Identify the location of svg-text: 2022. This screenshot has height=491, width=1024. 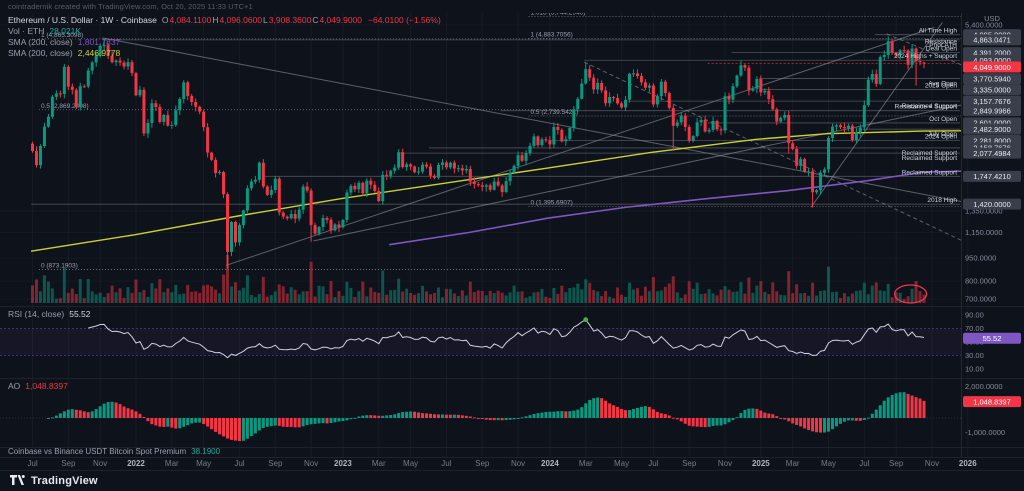
(136, 463).